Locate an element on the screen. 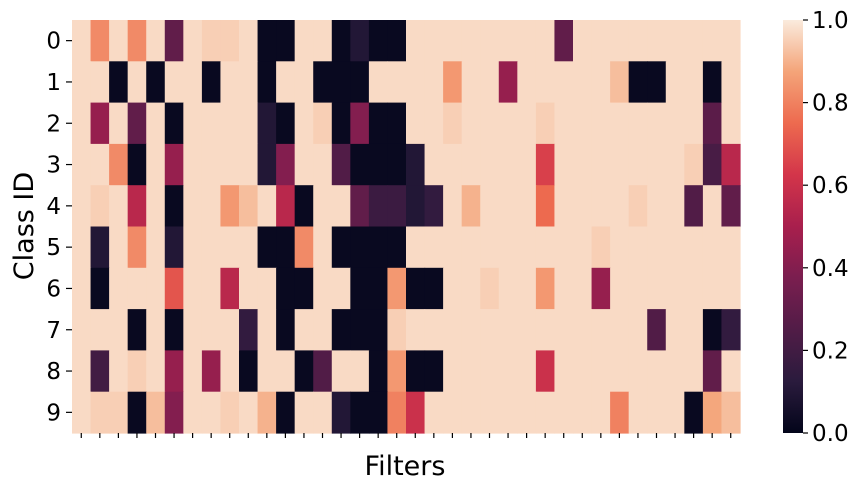  y-tick-label: 9 is located at coordinates (53, 413).